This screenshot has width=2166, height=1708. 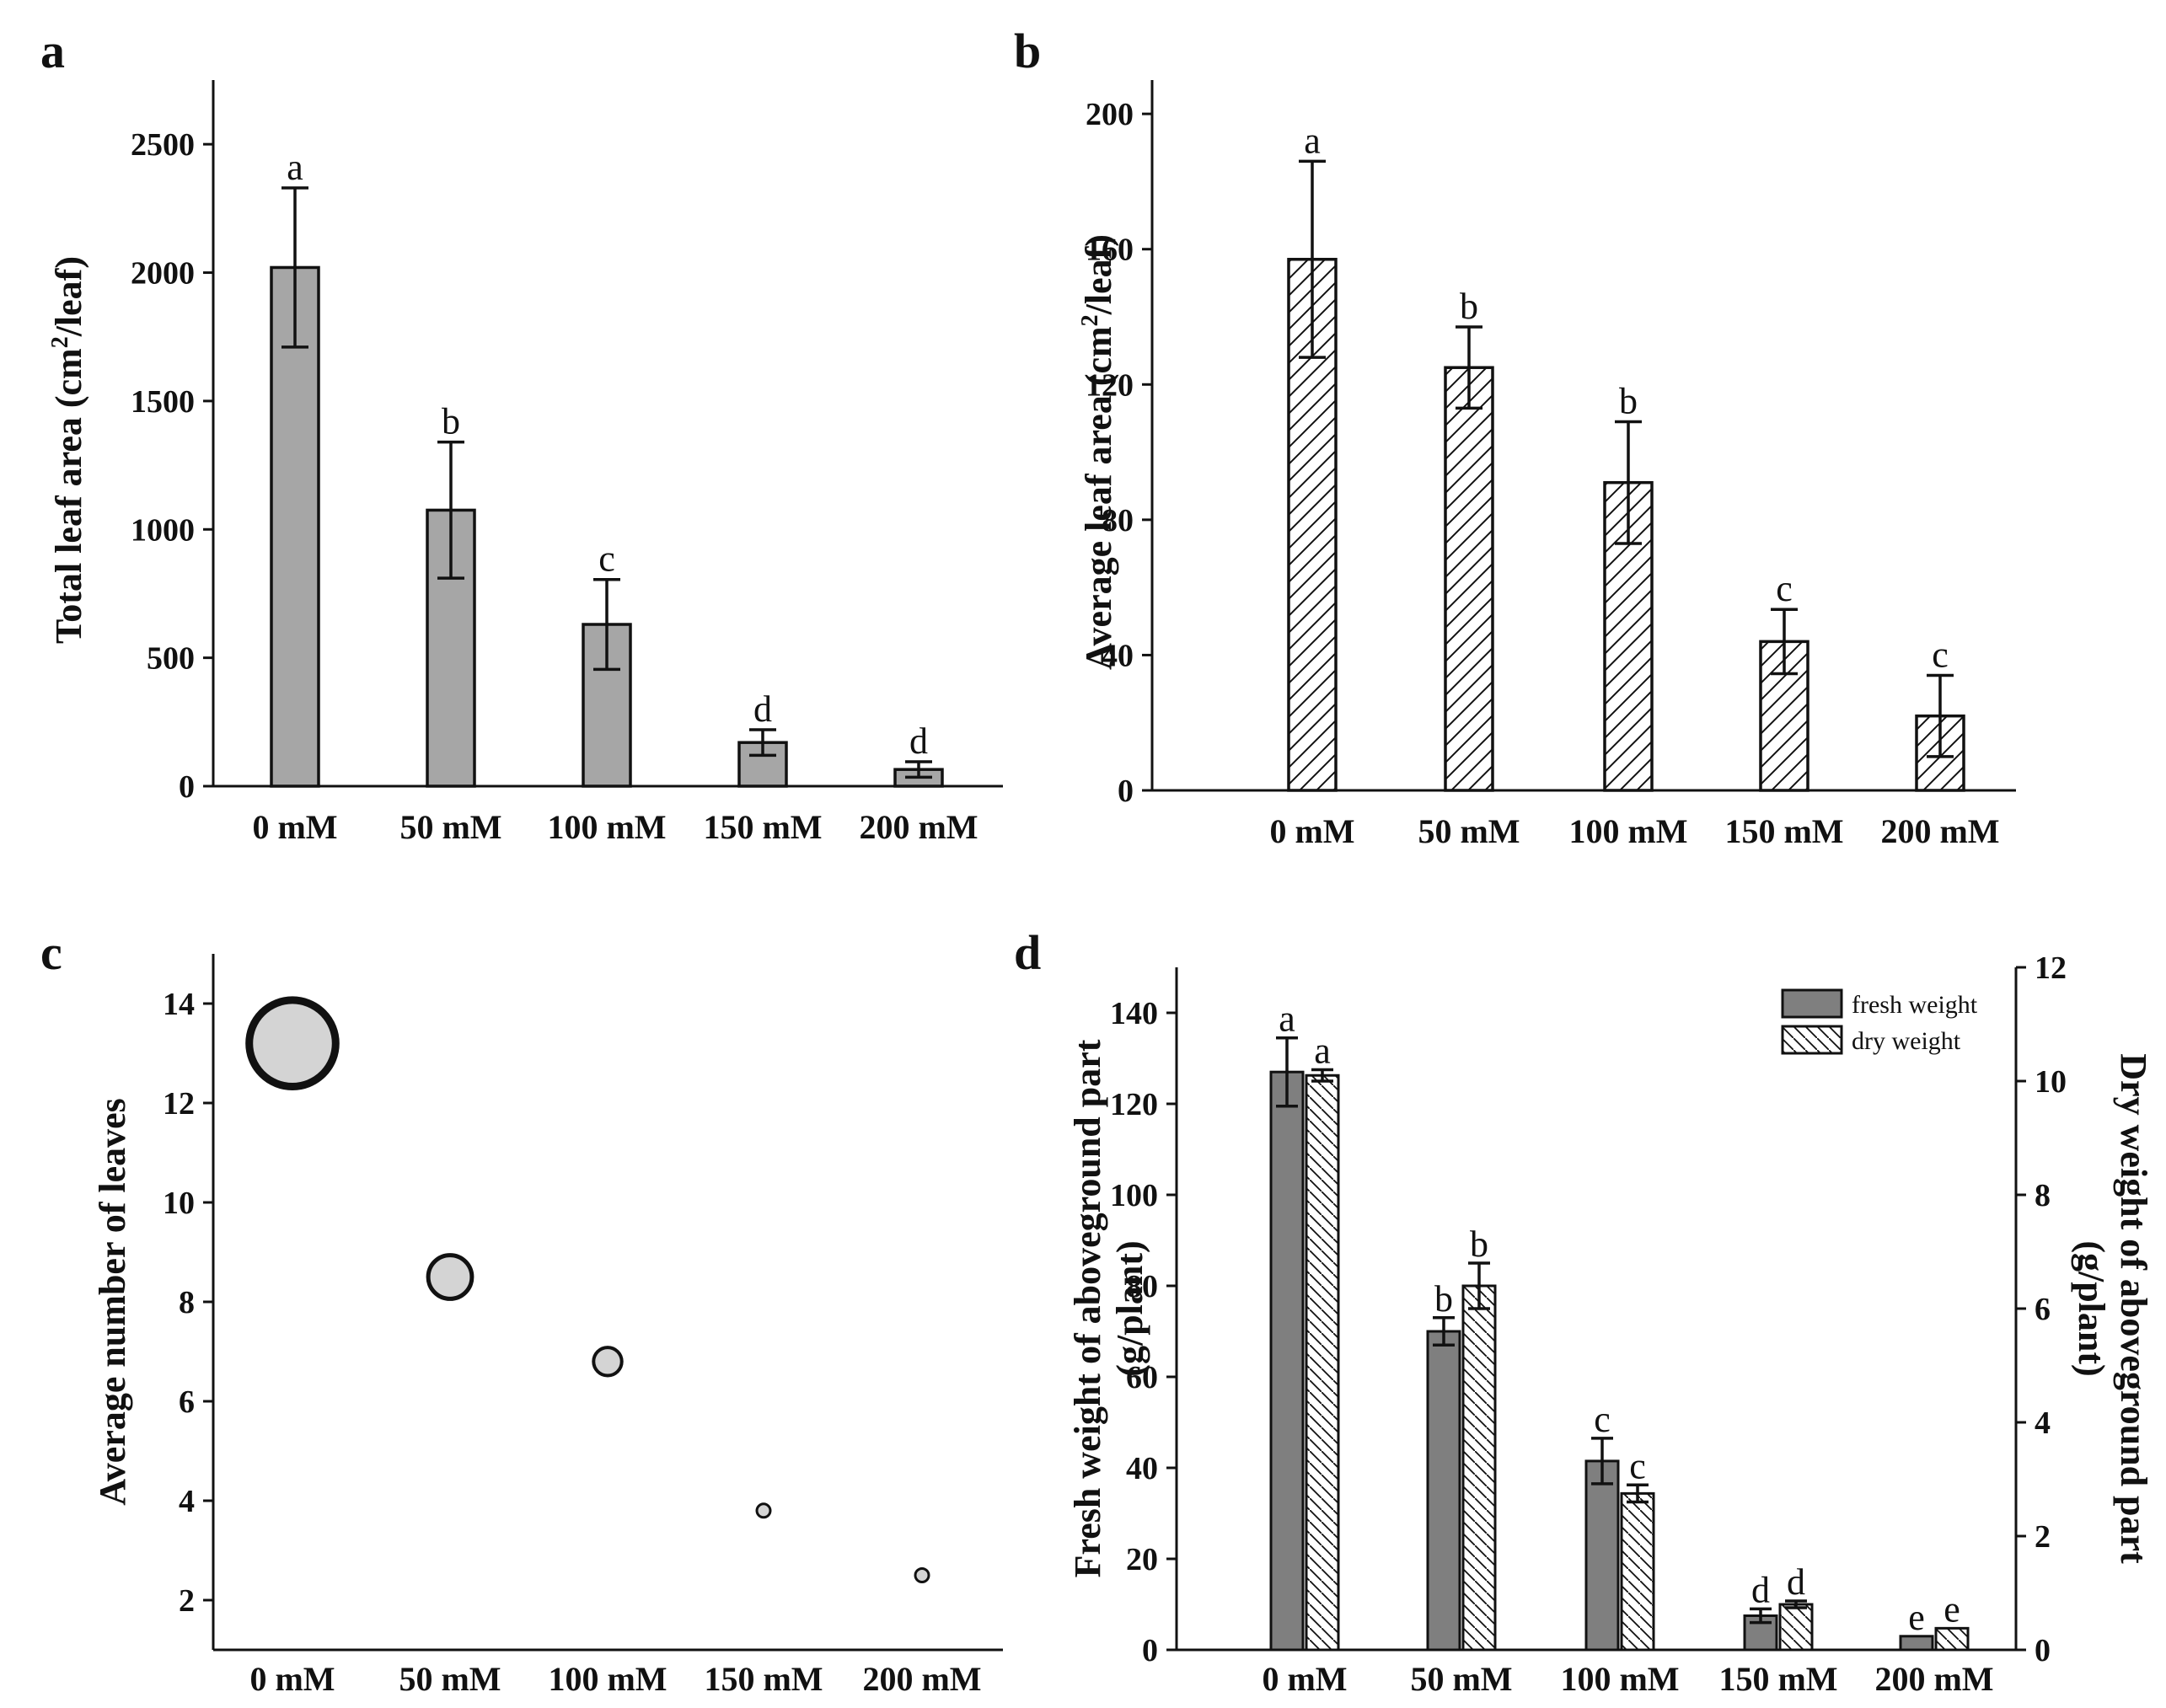 I want to click on y-axis-title: Average leaf area (cm2/leaf), so click(x=1098, y=452).